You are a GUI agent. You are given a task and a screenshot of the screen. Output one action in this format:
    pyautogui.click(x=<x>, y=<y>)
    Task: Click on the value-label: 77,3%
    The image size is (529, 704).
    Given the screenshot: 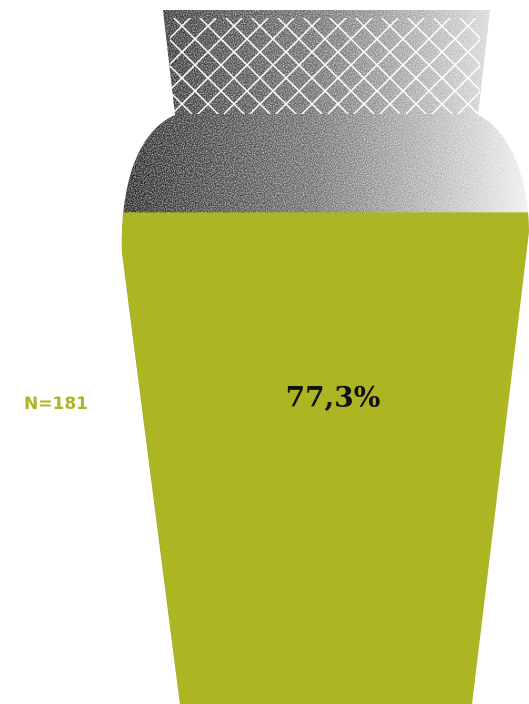 What is the action you would take?
    pyautogui.click(x=333, y=397)
    